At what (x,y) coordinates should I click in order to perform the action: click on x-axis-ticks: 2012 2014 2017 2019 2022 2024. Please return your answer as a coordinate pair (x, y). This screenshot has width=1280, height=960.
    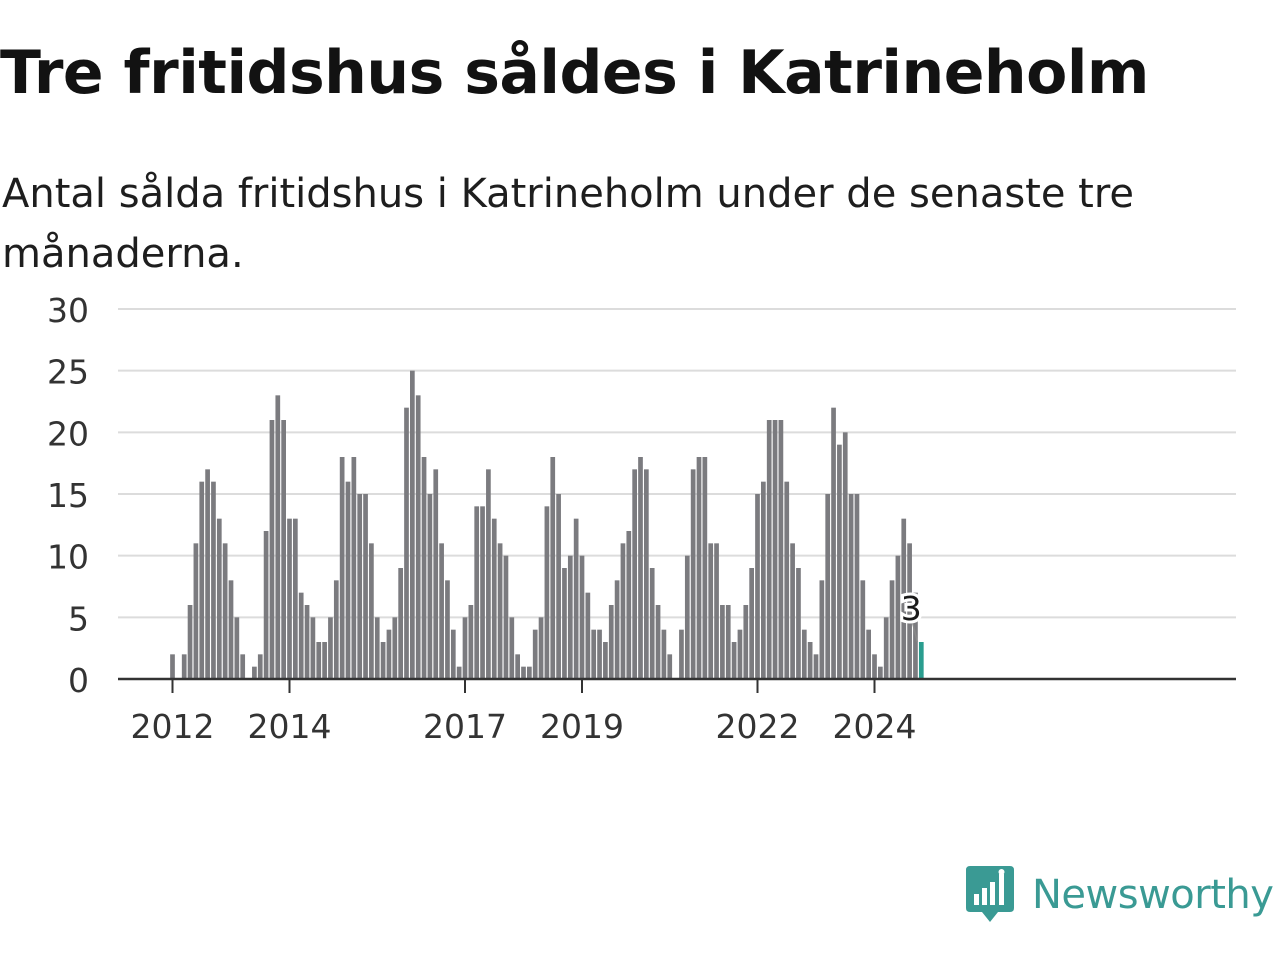
    Looking at the image, I should click on (523, 712).